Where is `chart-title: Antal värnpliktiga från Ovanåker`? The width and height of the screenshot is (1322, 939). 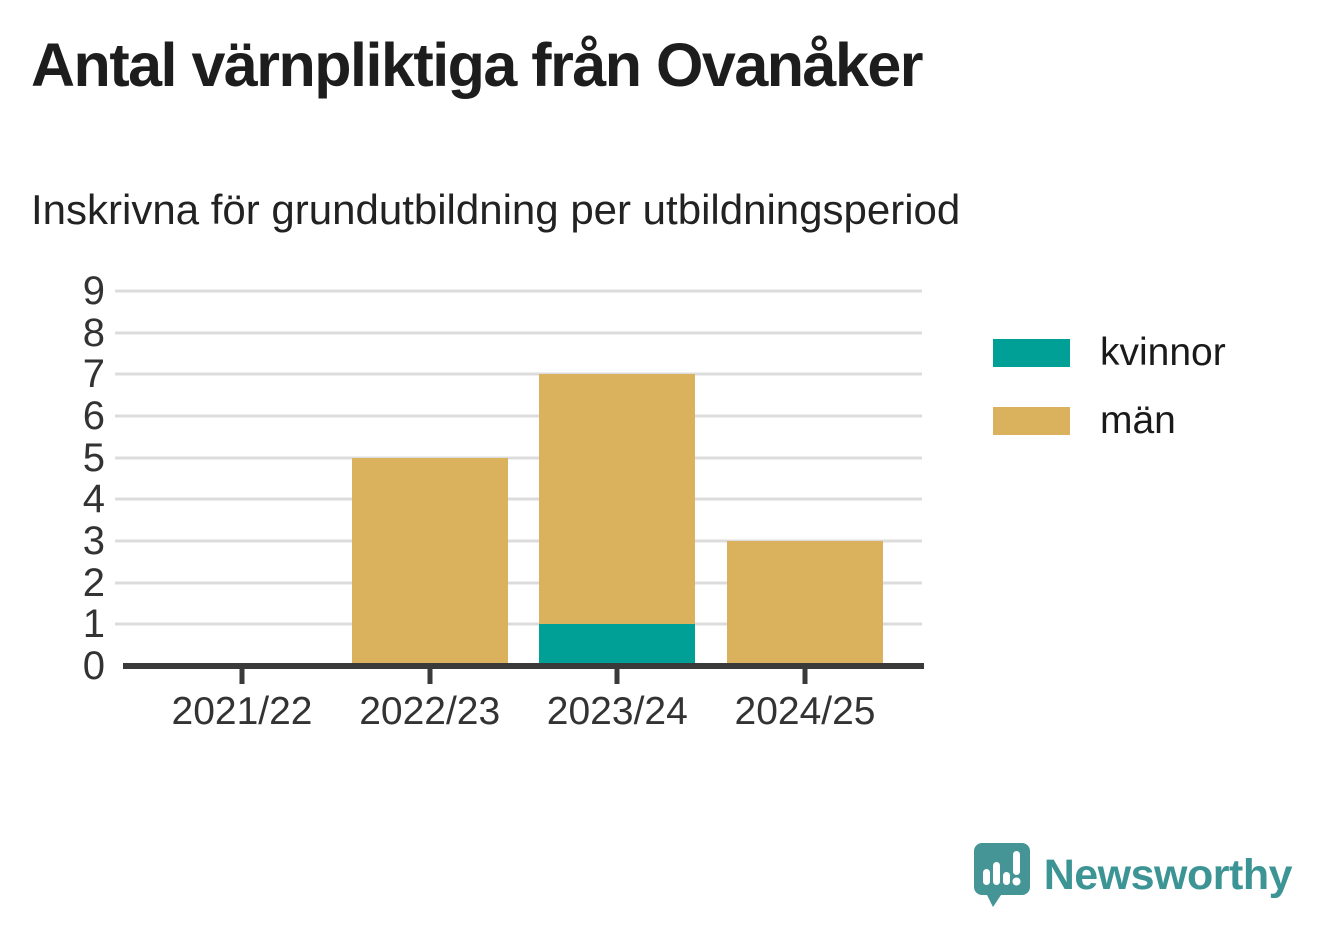 chart-title: Antal värnpliktiga från Ovanåker is located at coordinates (477, 65).